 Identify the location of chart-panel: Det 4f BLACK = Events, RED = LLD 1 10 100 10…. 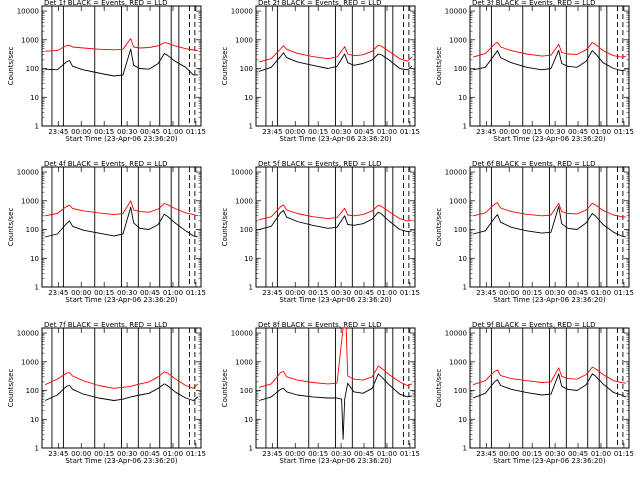
(106, 232).